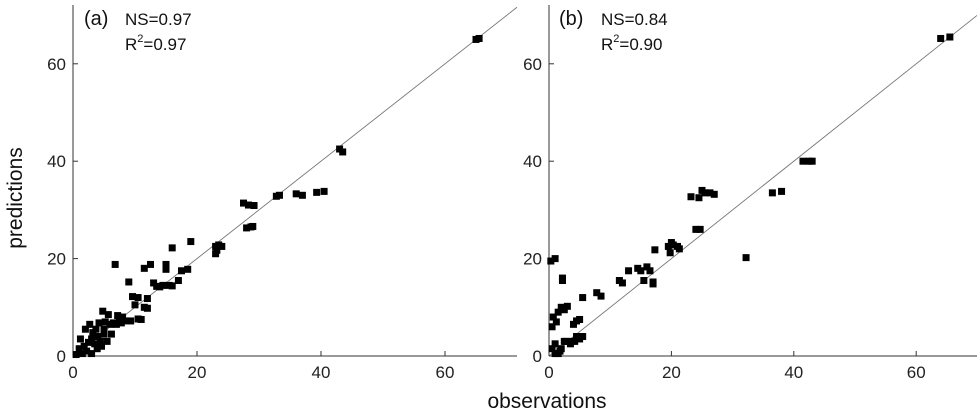 This screenshot has height=415, width=977. What do you see at coordinates (538, 210) in the screenshot?
I see `panel-b-y-ticks: 0 20 40 60` at bounding box center [538, 210].